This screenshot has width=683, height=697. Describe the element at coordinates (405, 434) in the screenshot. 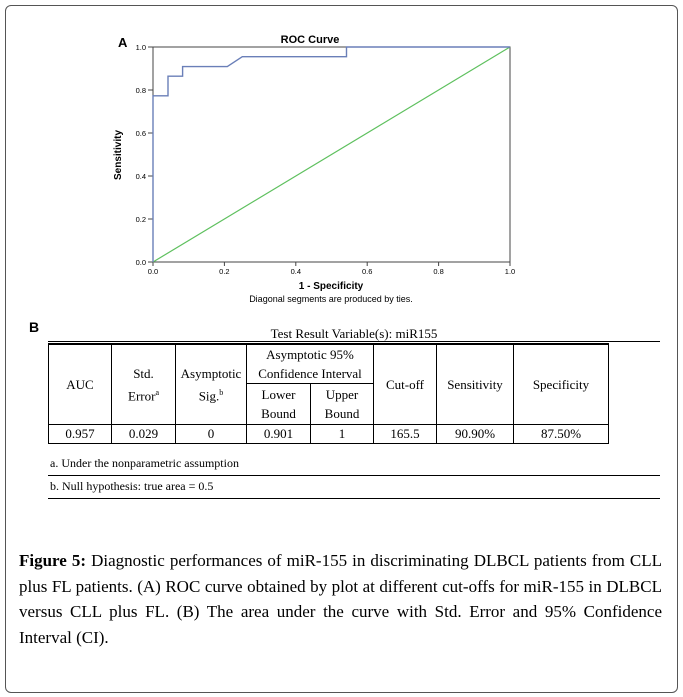

I see `cell-cutoff: 165.5` at that location.